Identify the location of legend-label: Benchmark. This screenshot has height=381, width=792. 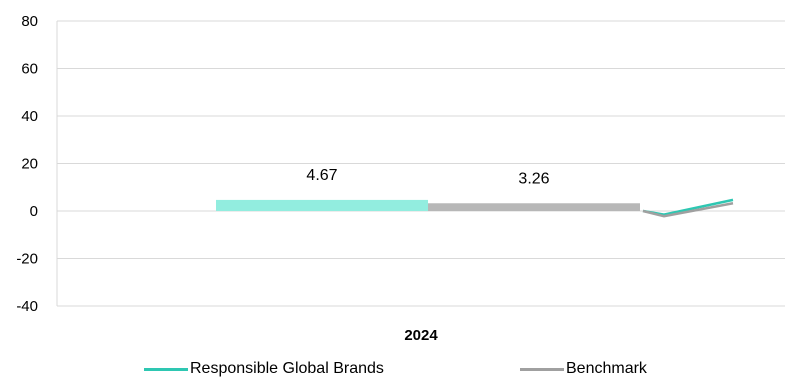
(606, 368).